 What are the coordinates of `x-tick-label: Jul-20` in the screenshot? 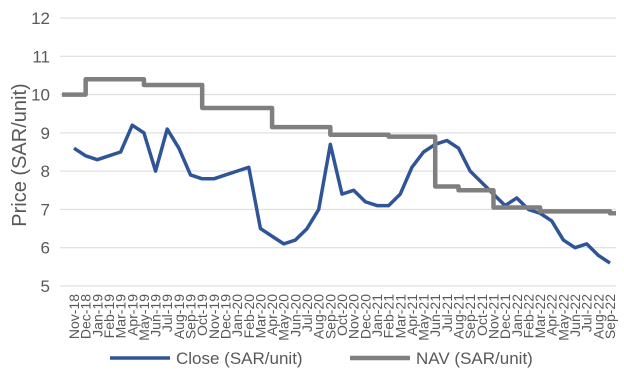 It's located at (307, 313).